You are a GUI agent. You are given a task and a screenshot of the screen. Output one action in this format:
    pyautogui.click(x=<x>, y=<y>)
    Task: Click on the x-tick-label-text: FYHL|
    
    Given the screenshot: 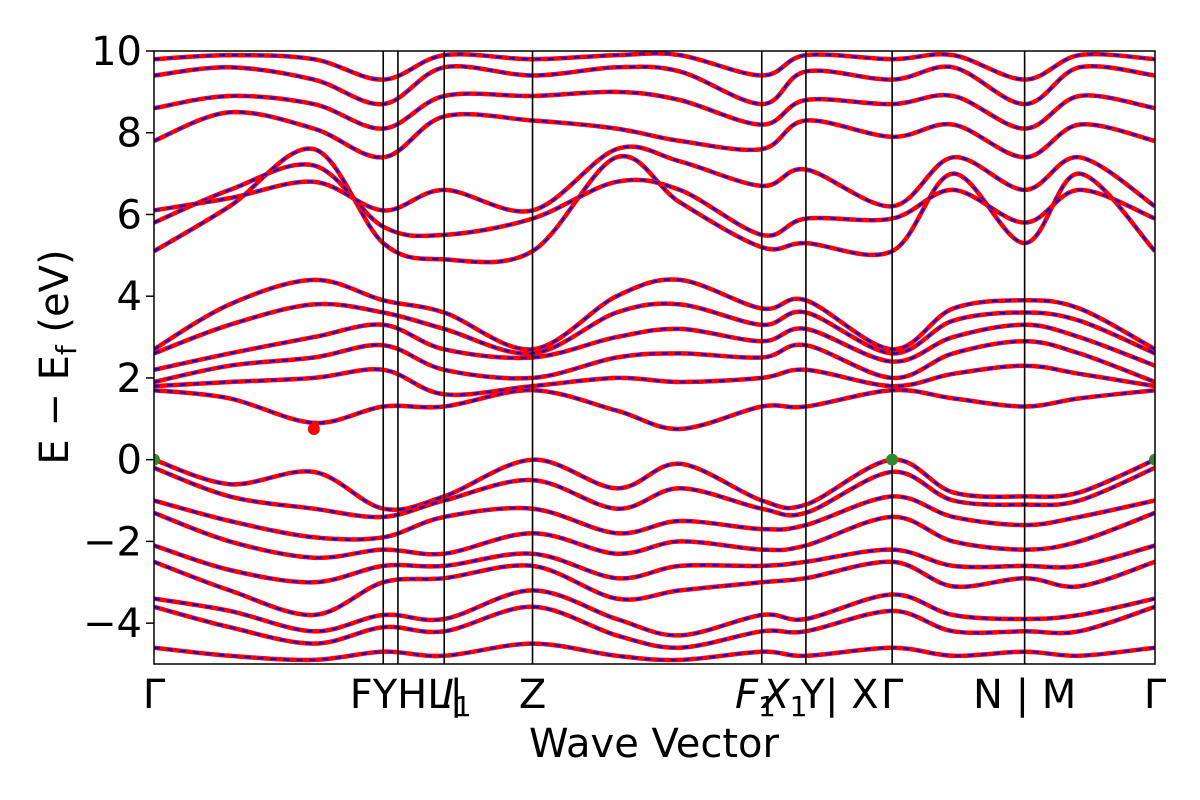 What is the action you would take?
    pyautogui.click(x=406, y=695)
    